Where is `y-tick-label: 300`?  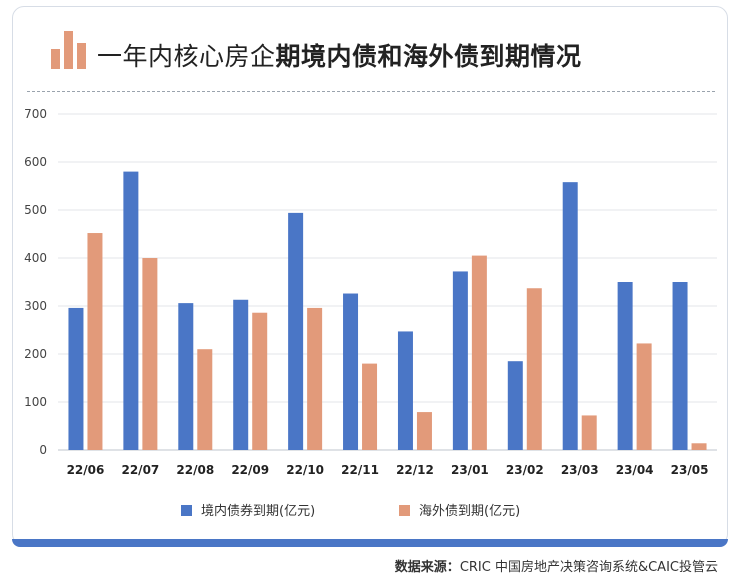 y-tick-label: 300 is located at coordinates (35, 306).